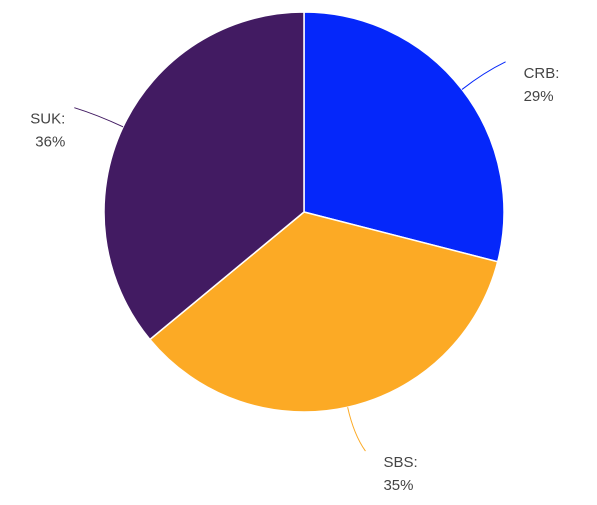 The height and width of the screenshot is (505, 597). I want to click on slice-value-label: 29%, so click(539, 96).